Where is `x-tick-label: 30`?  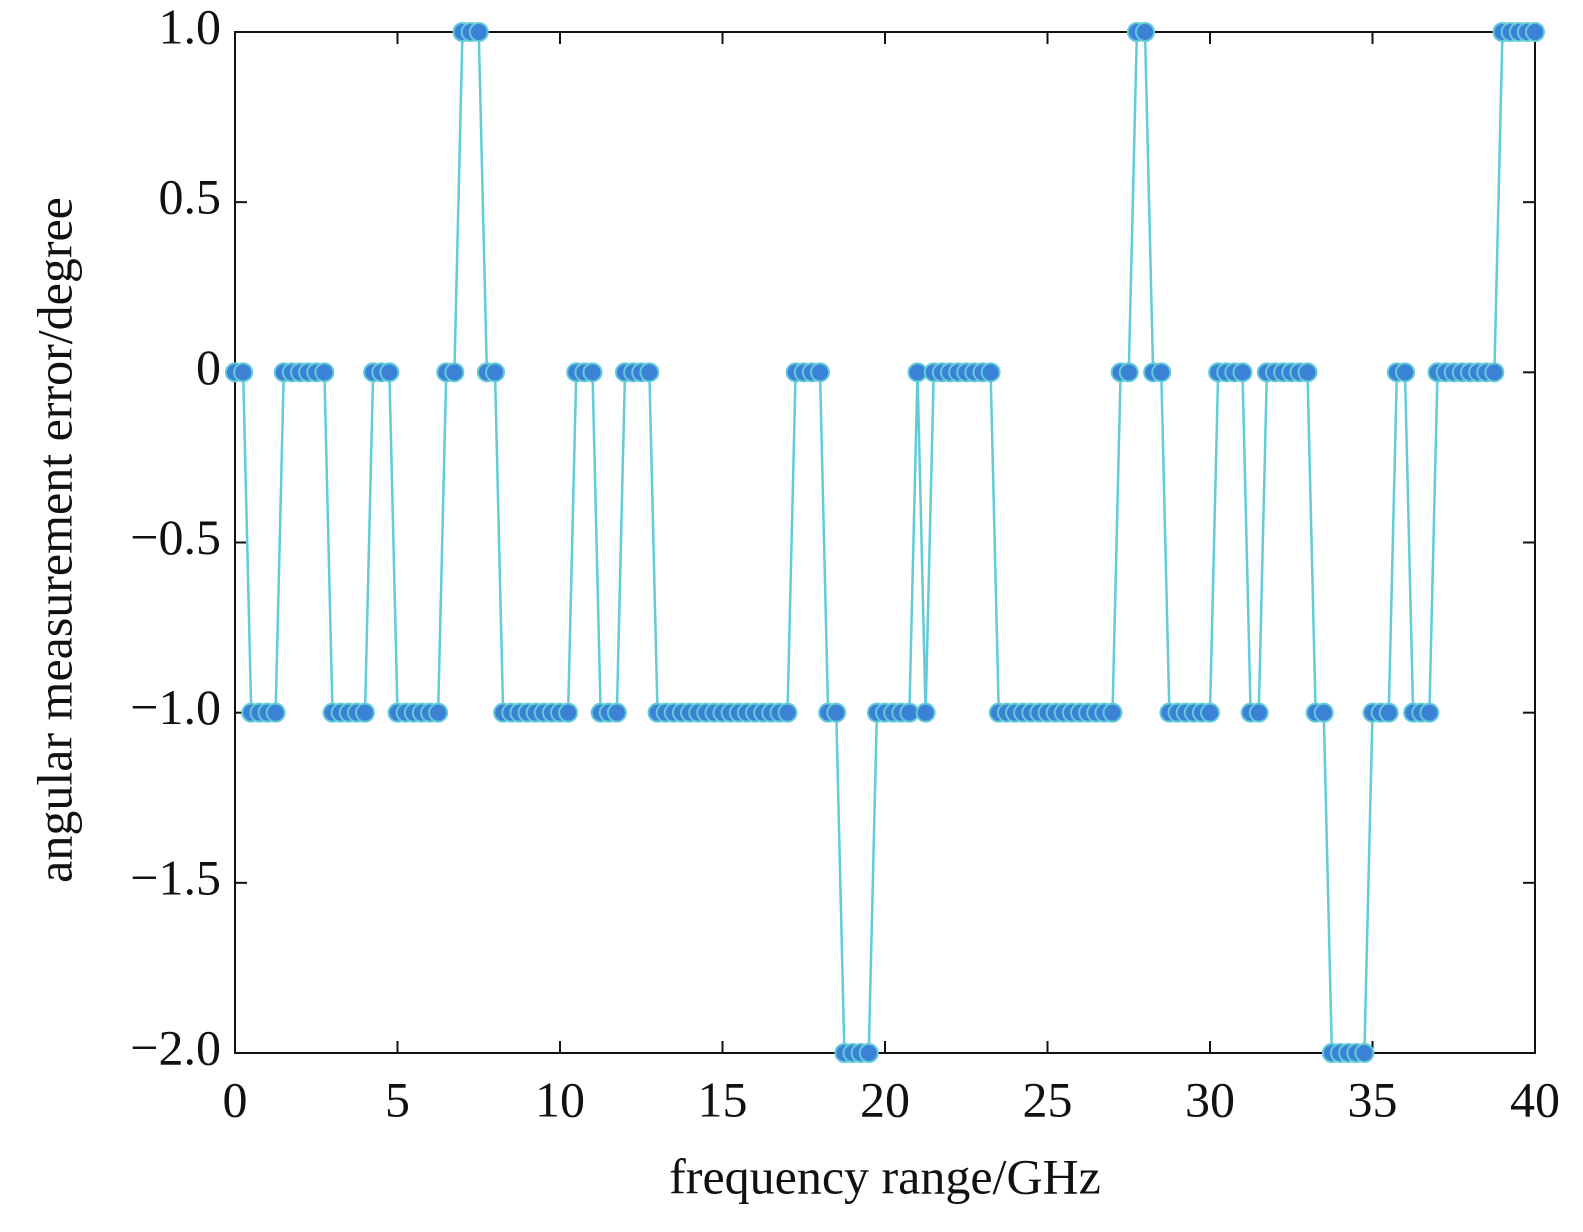
x-tick-label: 30 is located at coordinates (1210, 1099).